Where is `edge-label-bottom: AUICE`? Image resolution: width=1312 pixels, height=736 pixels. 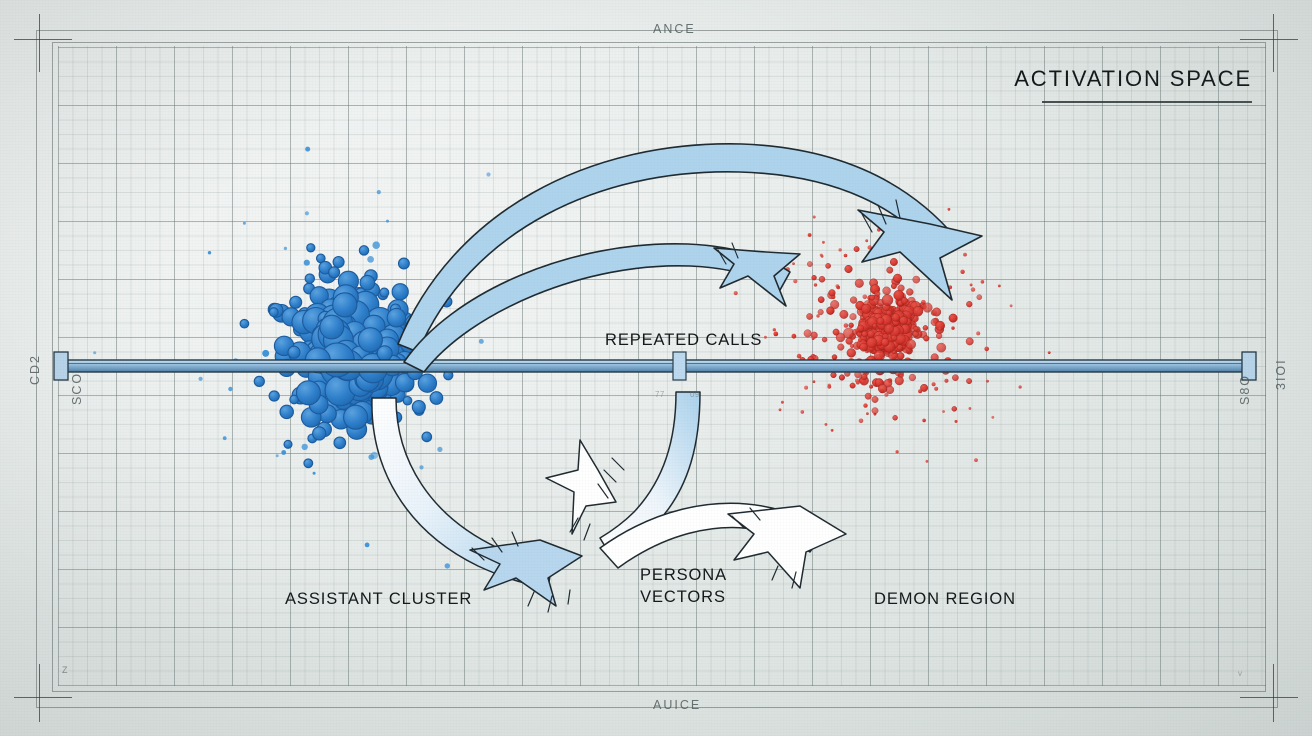
edge-label-bottom: AUICE is located at coordinates (677, 705).